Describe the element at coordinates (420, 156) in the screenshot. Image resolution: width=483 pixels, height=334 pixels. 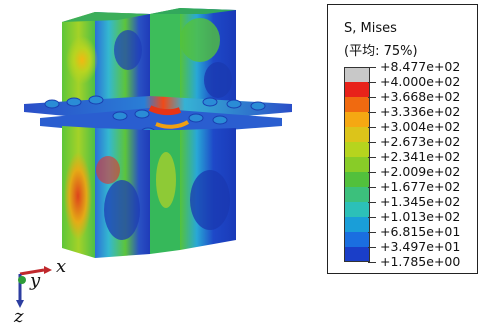
I see `legend-level-label: +2.341e+02` at that location.